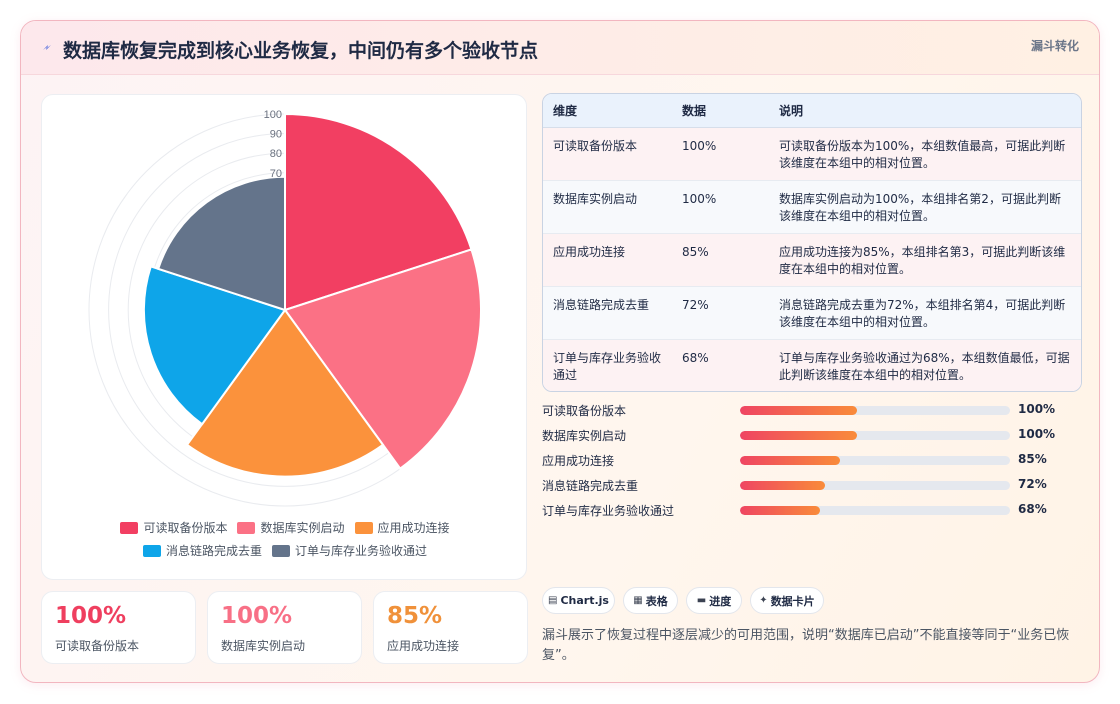  Describe the element at coordinates (720, 111) in the screenshot. I see `column-header: 数据` at that location.